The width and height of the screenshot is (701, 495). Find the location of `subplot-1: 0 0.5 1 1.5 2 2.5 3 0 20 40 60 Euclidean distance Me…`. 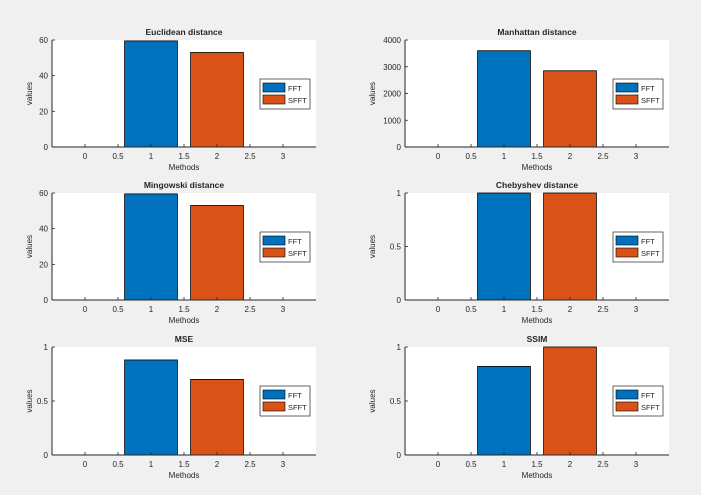

subplot-1: 0 0.5 1 1.5 2 2.5 3 0 20 40 60 Euclidean distance Me… is located at coordinates (170, 99).